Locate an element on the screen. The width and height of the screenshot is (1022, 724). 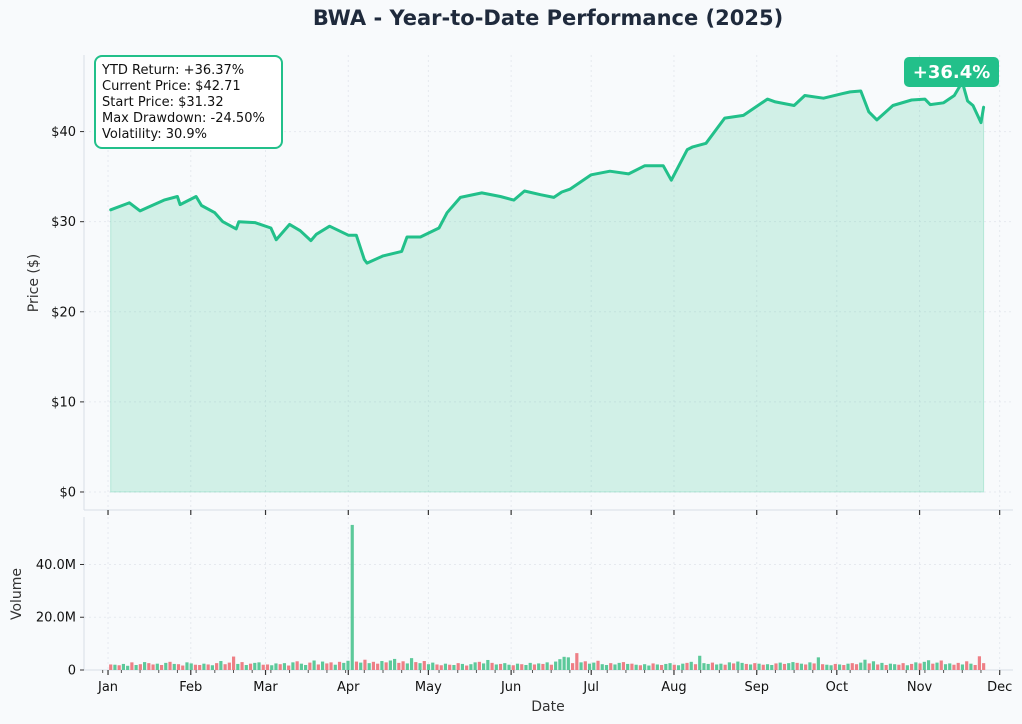
return-badge-background is located at coordinates (951, 72).